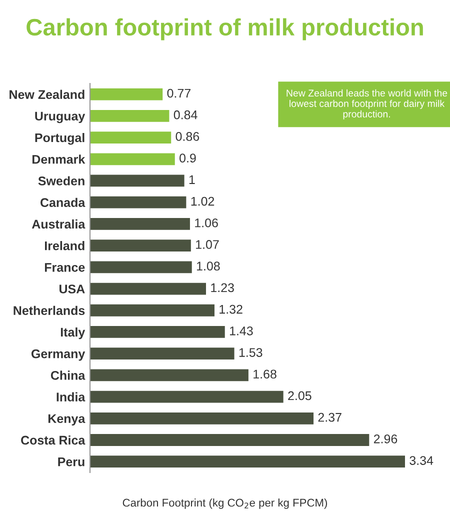 This screenshot has width=450, height=522. What do you see at coordinates (178, 93) in the screenshot?
I see `data-label: 0.77` at bounding box center [178, 93].